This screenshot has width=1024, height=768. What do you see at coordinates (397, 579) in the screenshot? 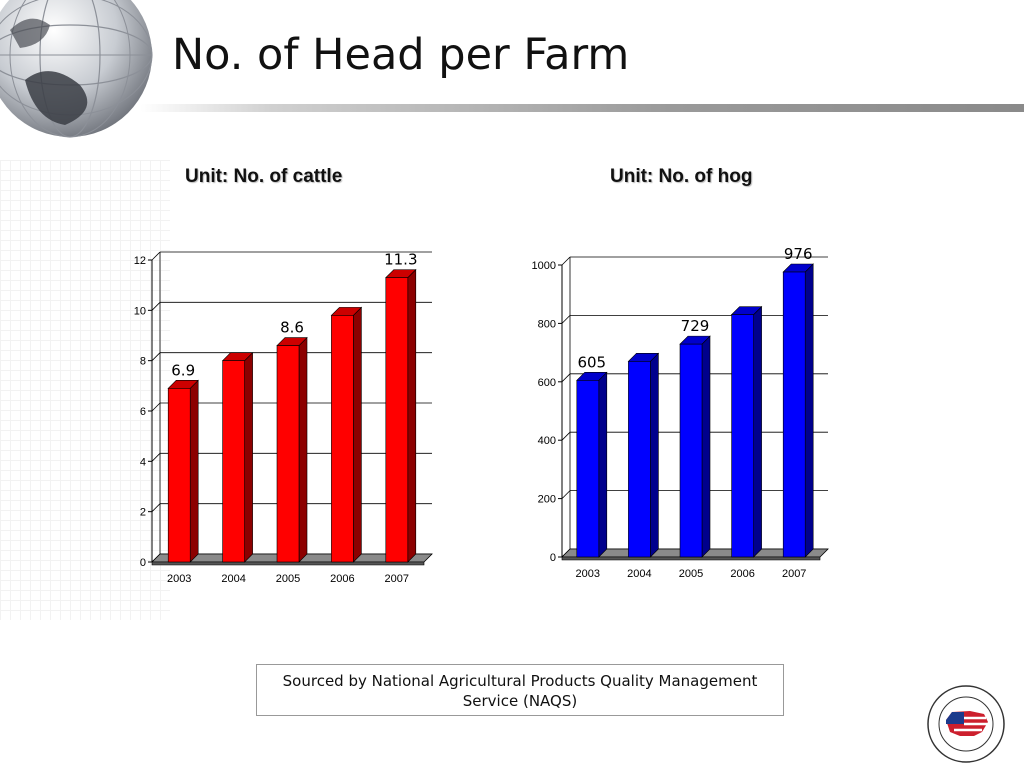
I see `cattle-x-tick-label: 2007` at bounding box center [397, 579].